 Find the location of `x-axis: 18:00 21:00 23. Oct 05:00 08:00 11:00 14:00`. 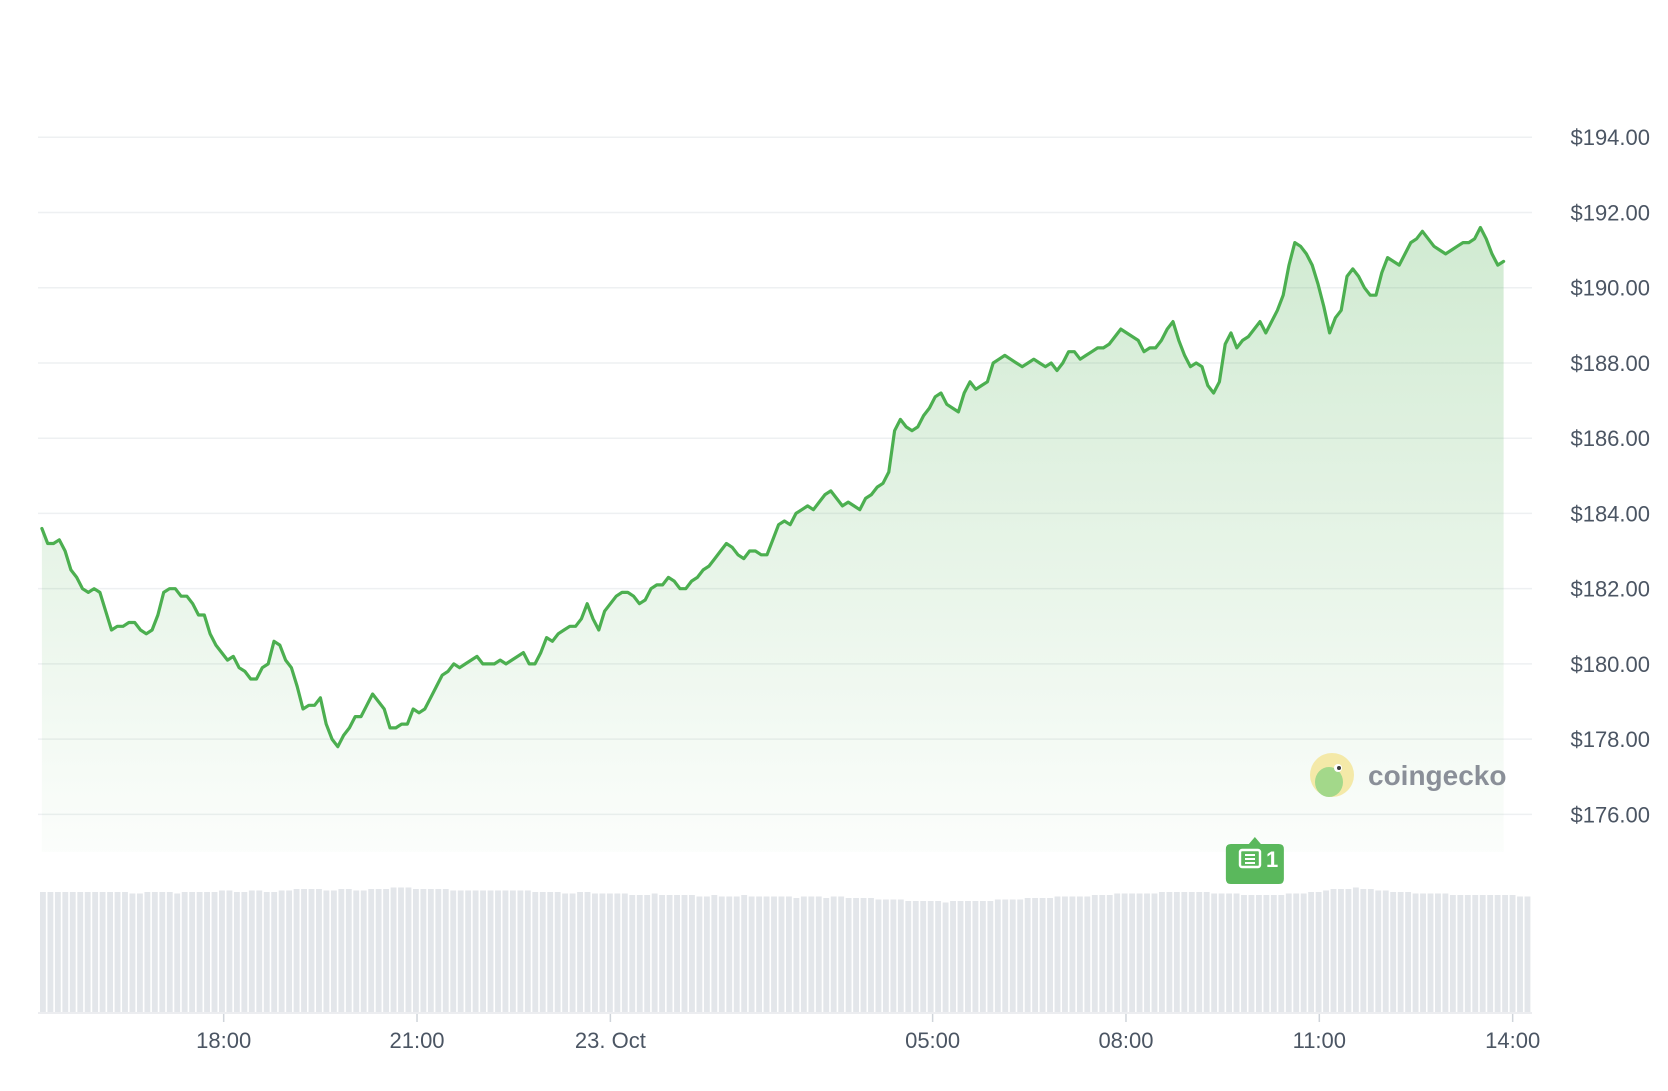

x-axis: 18:00 21:00 23. Oct 05:00 08:00 11:00 14:00 is located at coordinates (789, 1032).